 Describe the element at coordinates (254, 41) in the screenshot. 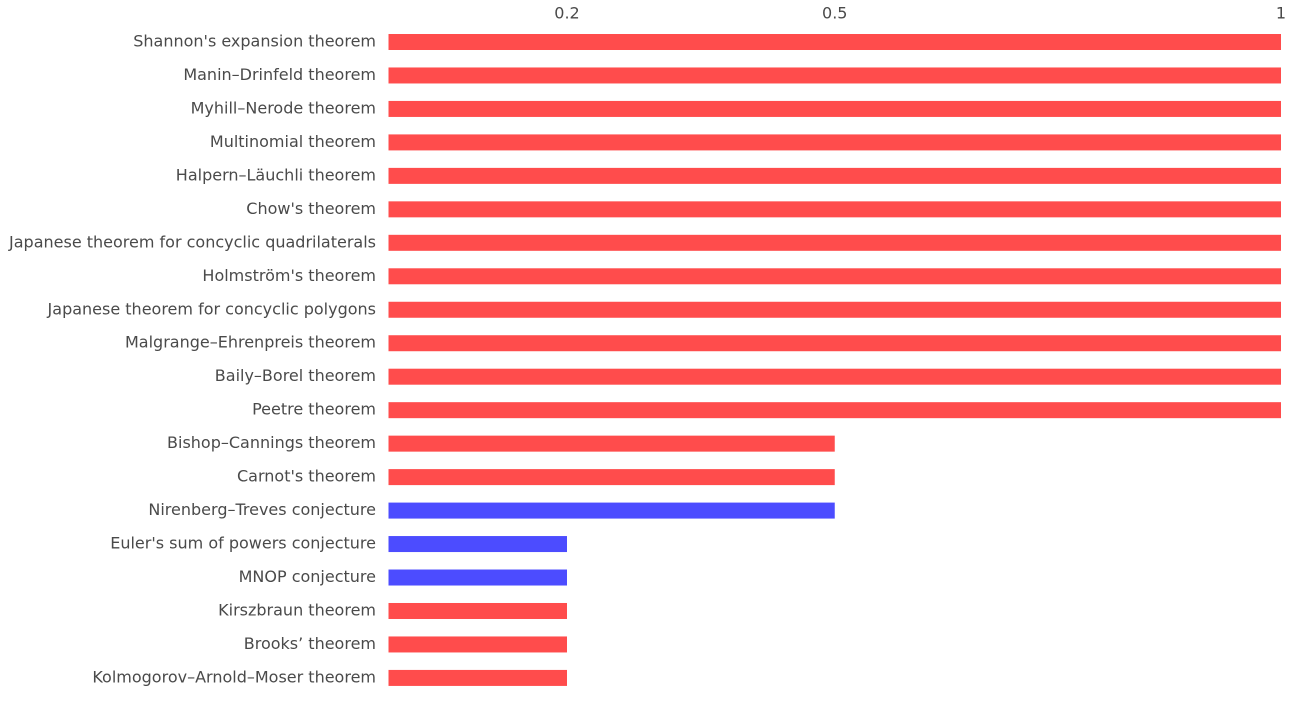

I see `y-tick-label: Shannon's expansion theorem` at that location.